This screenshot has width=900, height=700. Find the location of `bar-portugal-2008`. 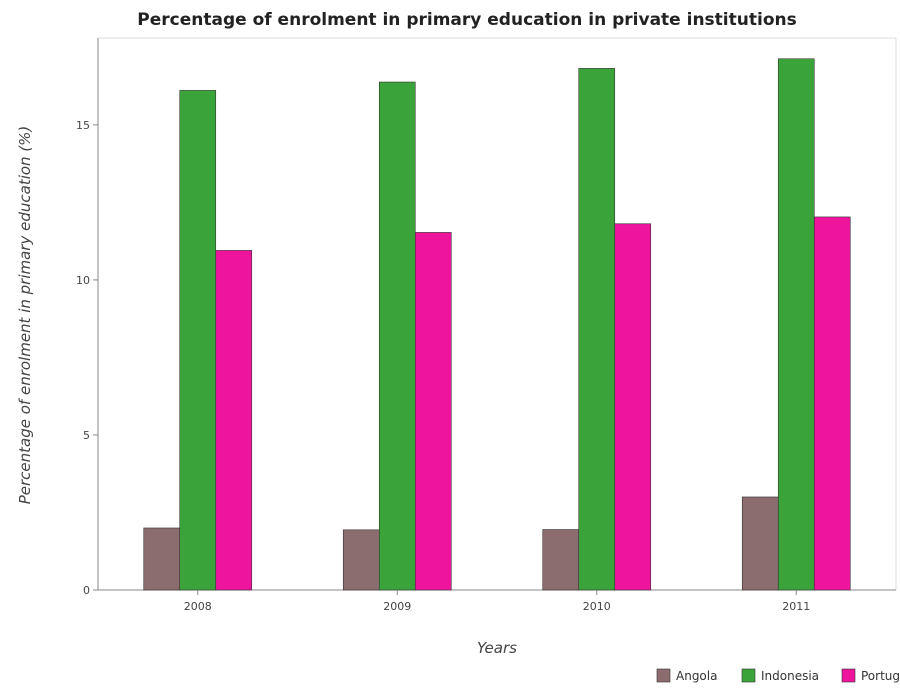

bar-portugal-2008 is located at coordinates (234, 420).